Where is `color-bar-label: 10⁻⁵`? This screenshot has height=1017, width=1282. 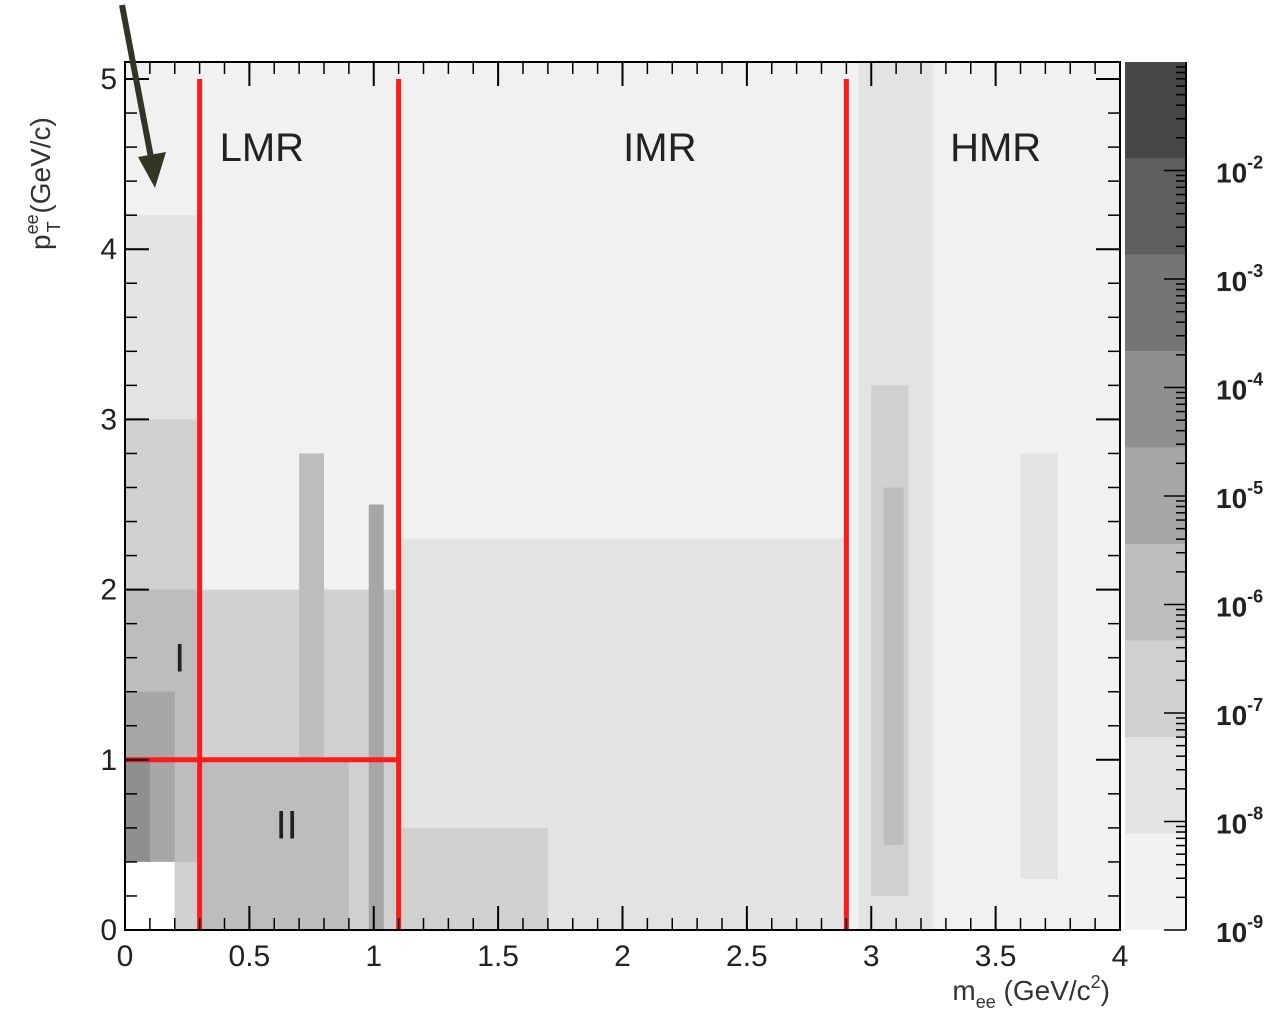
color-bar-label: 10⁻⁵ is located at coordinates (1239, 496).